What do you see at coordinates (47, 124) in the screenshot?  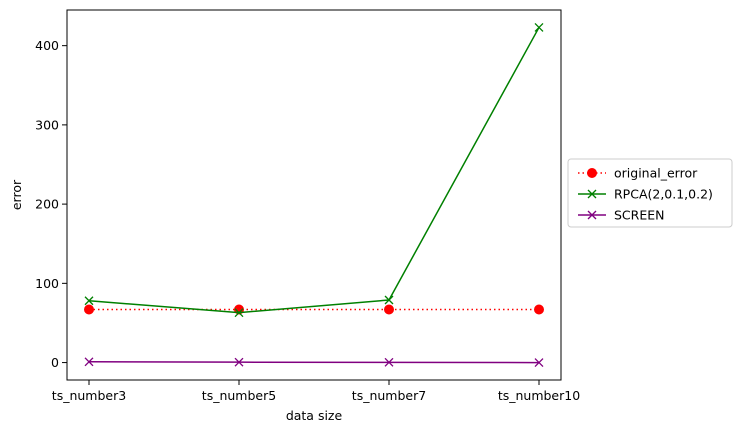 I see `y-tick-label: 300` at bounding box center [47, 124].